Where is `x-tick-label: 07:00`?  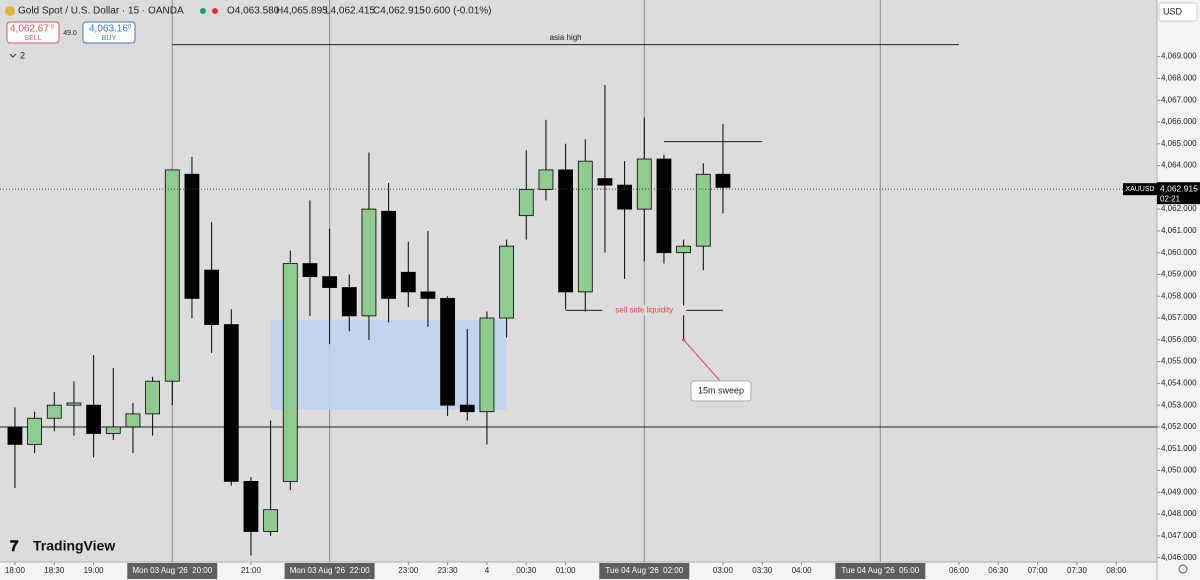 x-tick-label: 07:00 is located at coordinates (1038, 570).